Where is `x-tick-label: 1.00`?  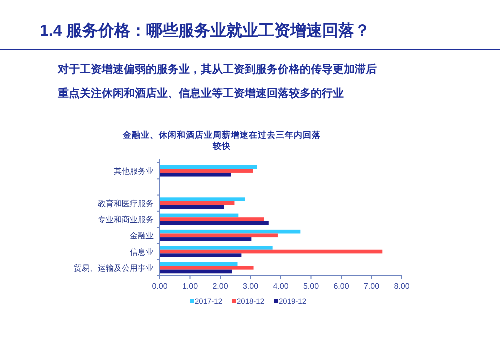
x-tick-label: 1.00 is located at coordinates (190, 286).